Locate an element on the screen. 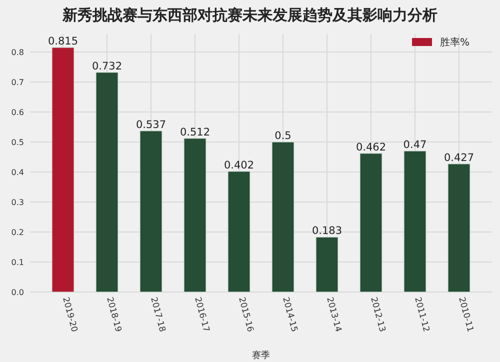 The height and width of the screenshot is (362, 500). y-tick-label: 0.5 is located at coordinates (17, 142).